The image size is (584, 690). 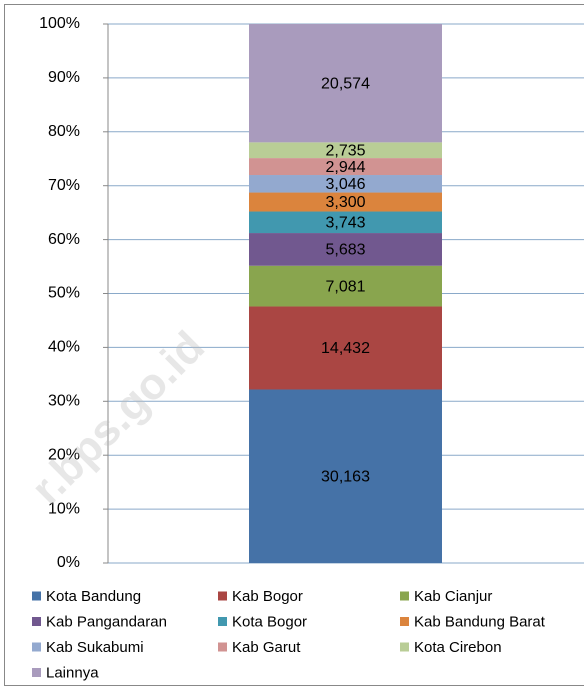 What do you see at coordinates (64, 454) in the screenshot?
I see `y-tick-label: 20%` at bounding box center [64, 454].